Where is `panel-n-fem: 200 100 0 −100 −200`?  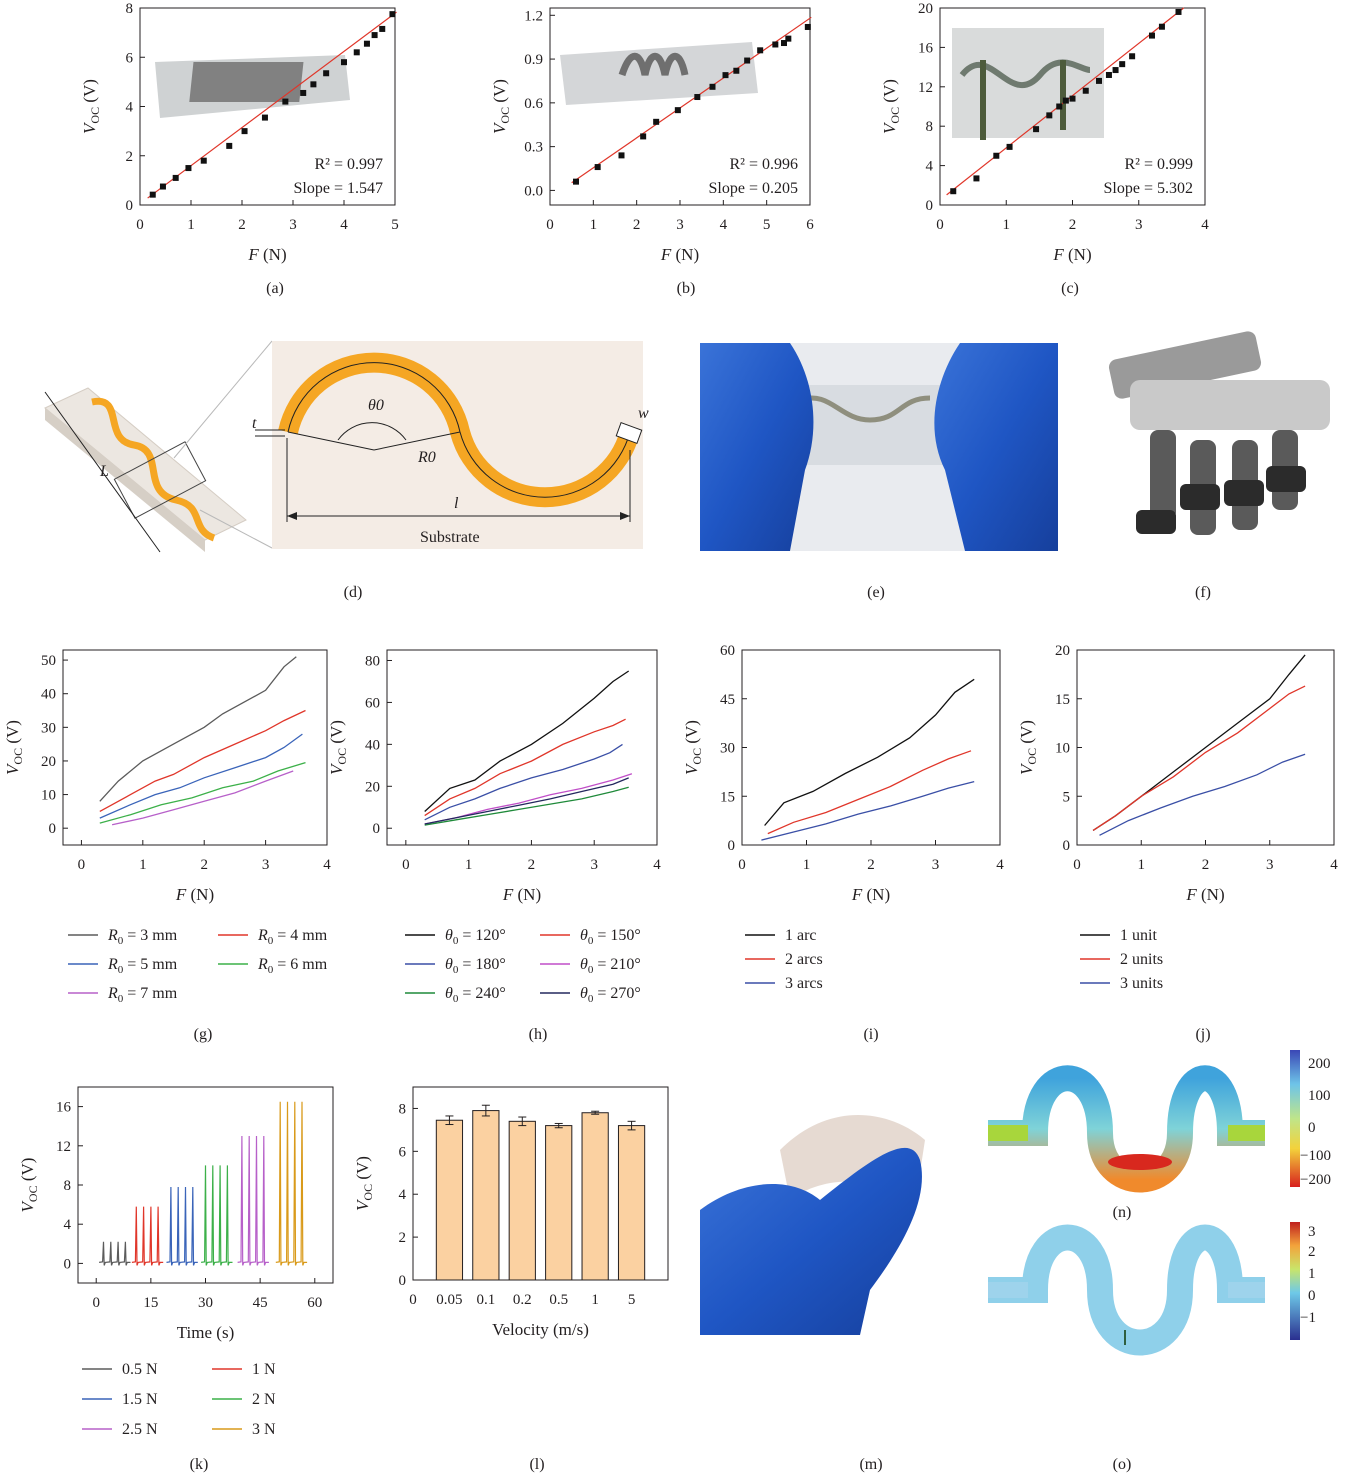
panel-n-fem: 200 100 0 −100 −200 is located at coordinates (1159, 1121).